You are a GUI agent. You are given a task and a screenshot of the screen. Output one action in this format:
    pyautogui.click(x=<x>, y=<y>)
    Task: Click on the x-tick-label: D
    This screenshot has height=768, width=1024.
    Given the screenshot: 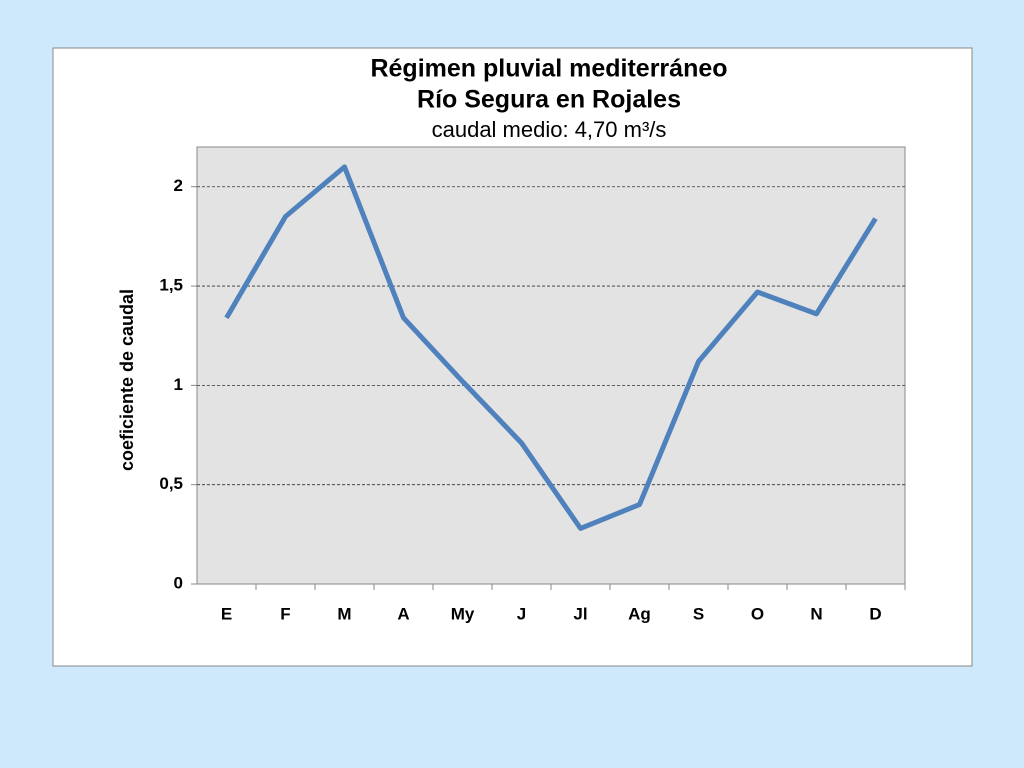 What is the action you would take?
    pyautogui.click(x=875, y=613)
    